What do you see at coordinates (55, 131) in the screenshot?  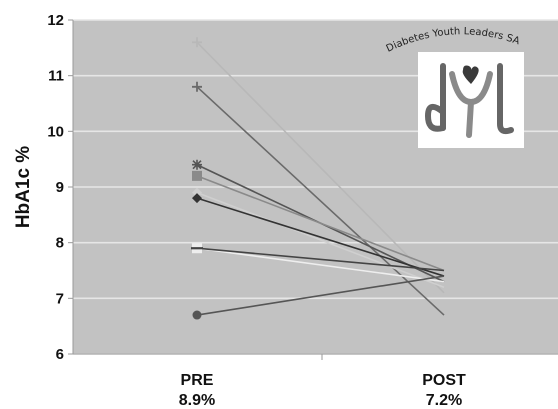 I see `y-tick-label: 10` at bounding box center [55, 131].